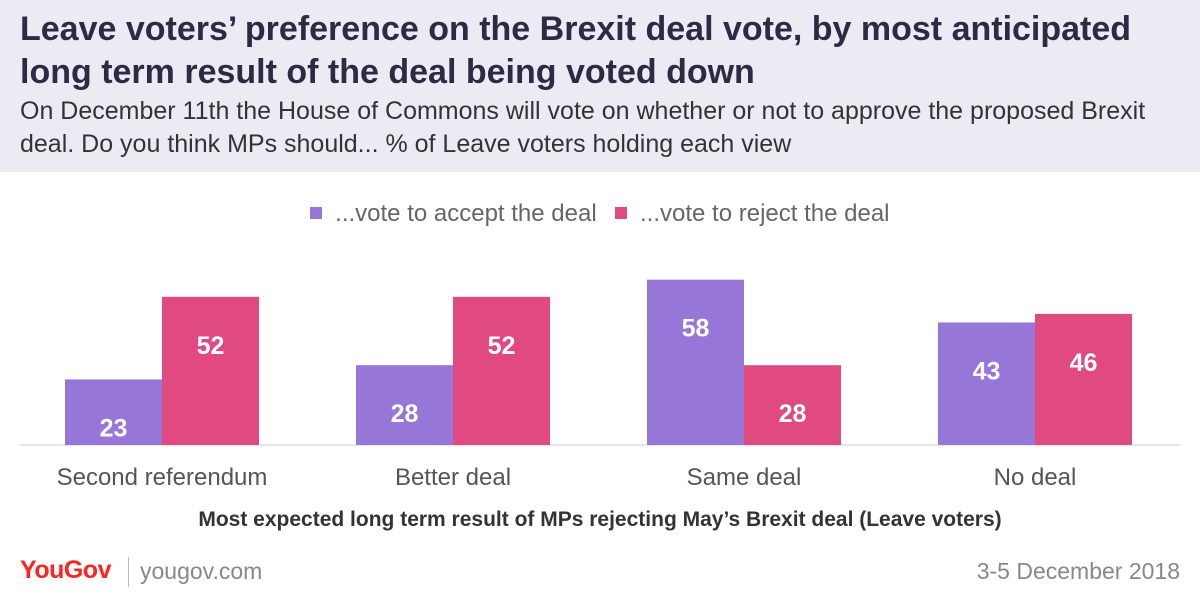 Image resolution: width=1200 pixels, height=600 pixels. I want to click on legend-label-accept: ...vote to accept the deal, so click(466, 213).